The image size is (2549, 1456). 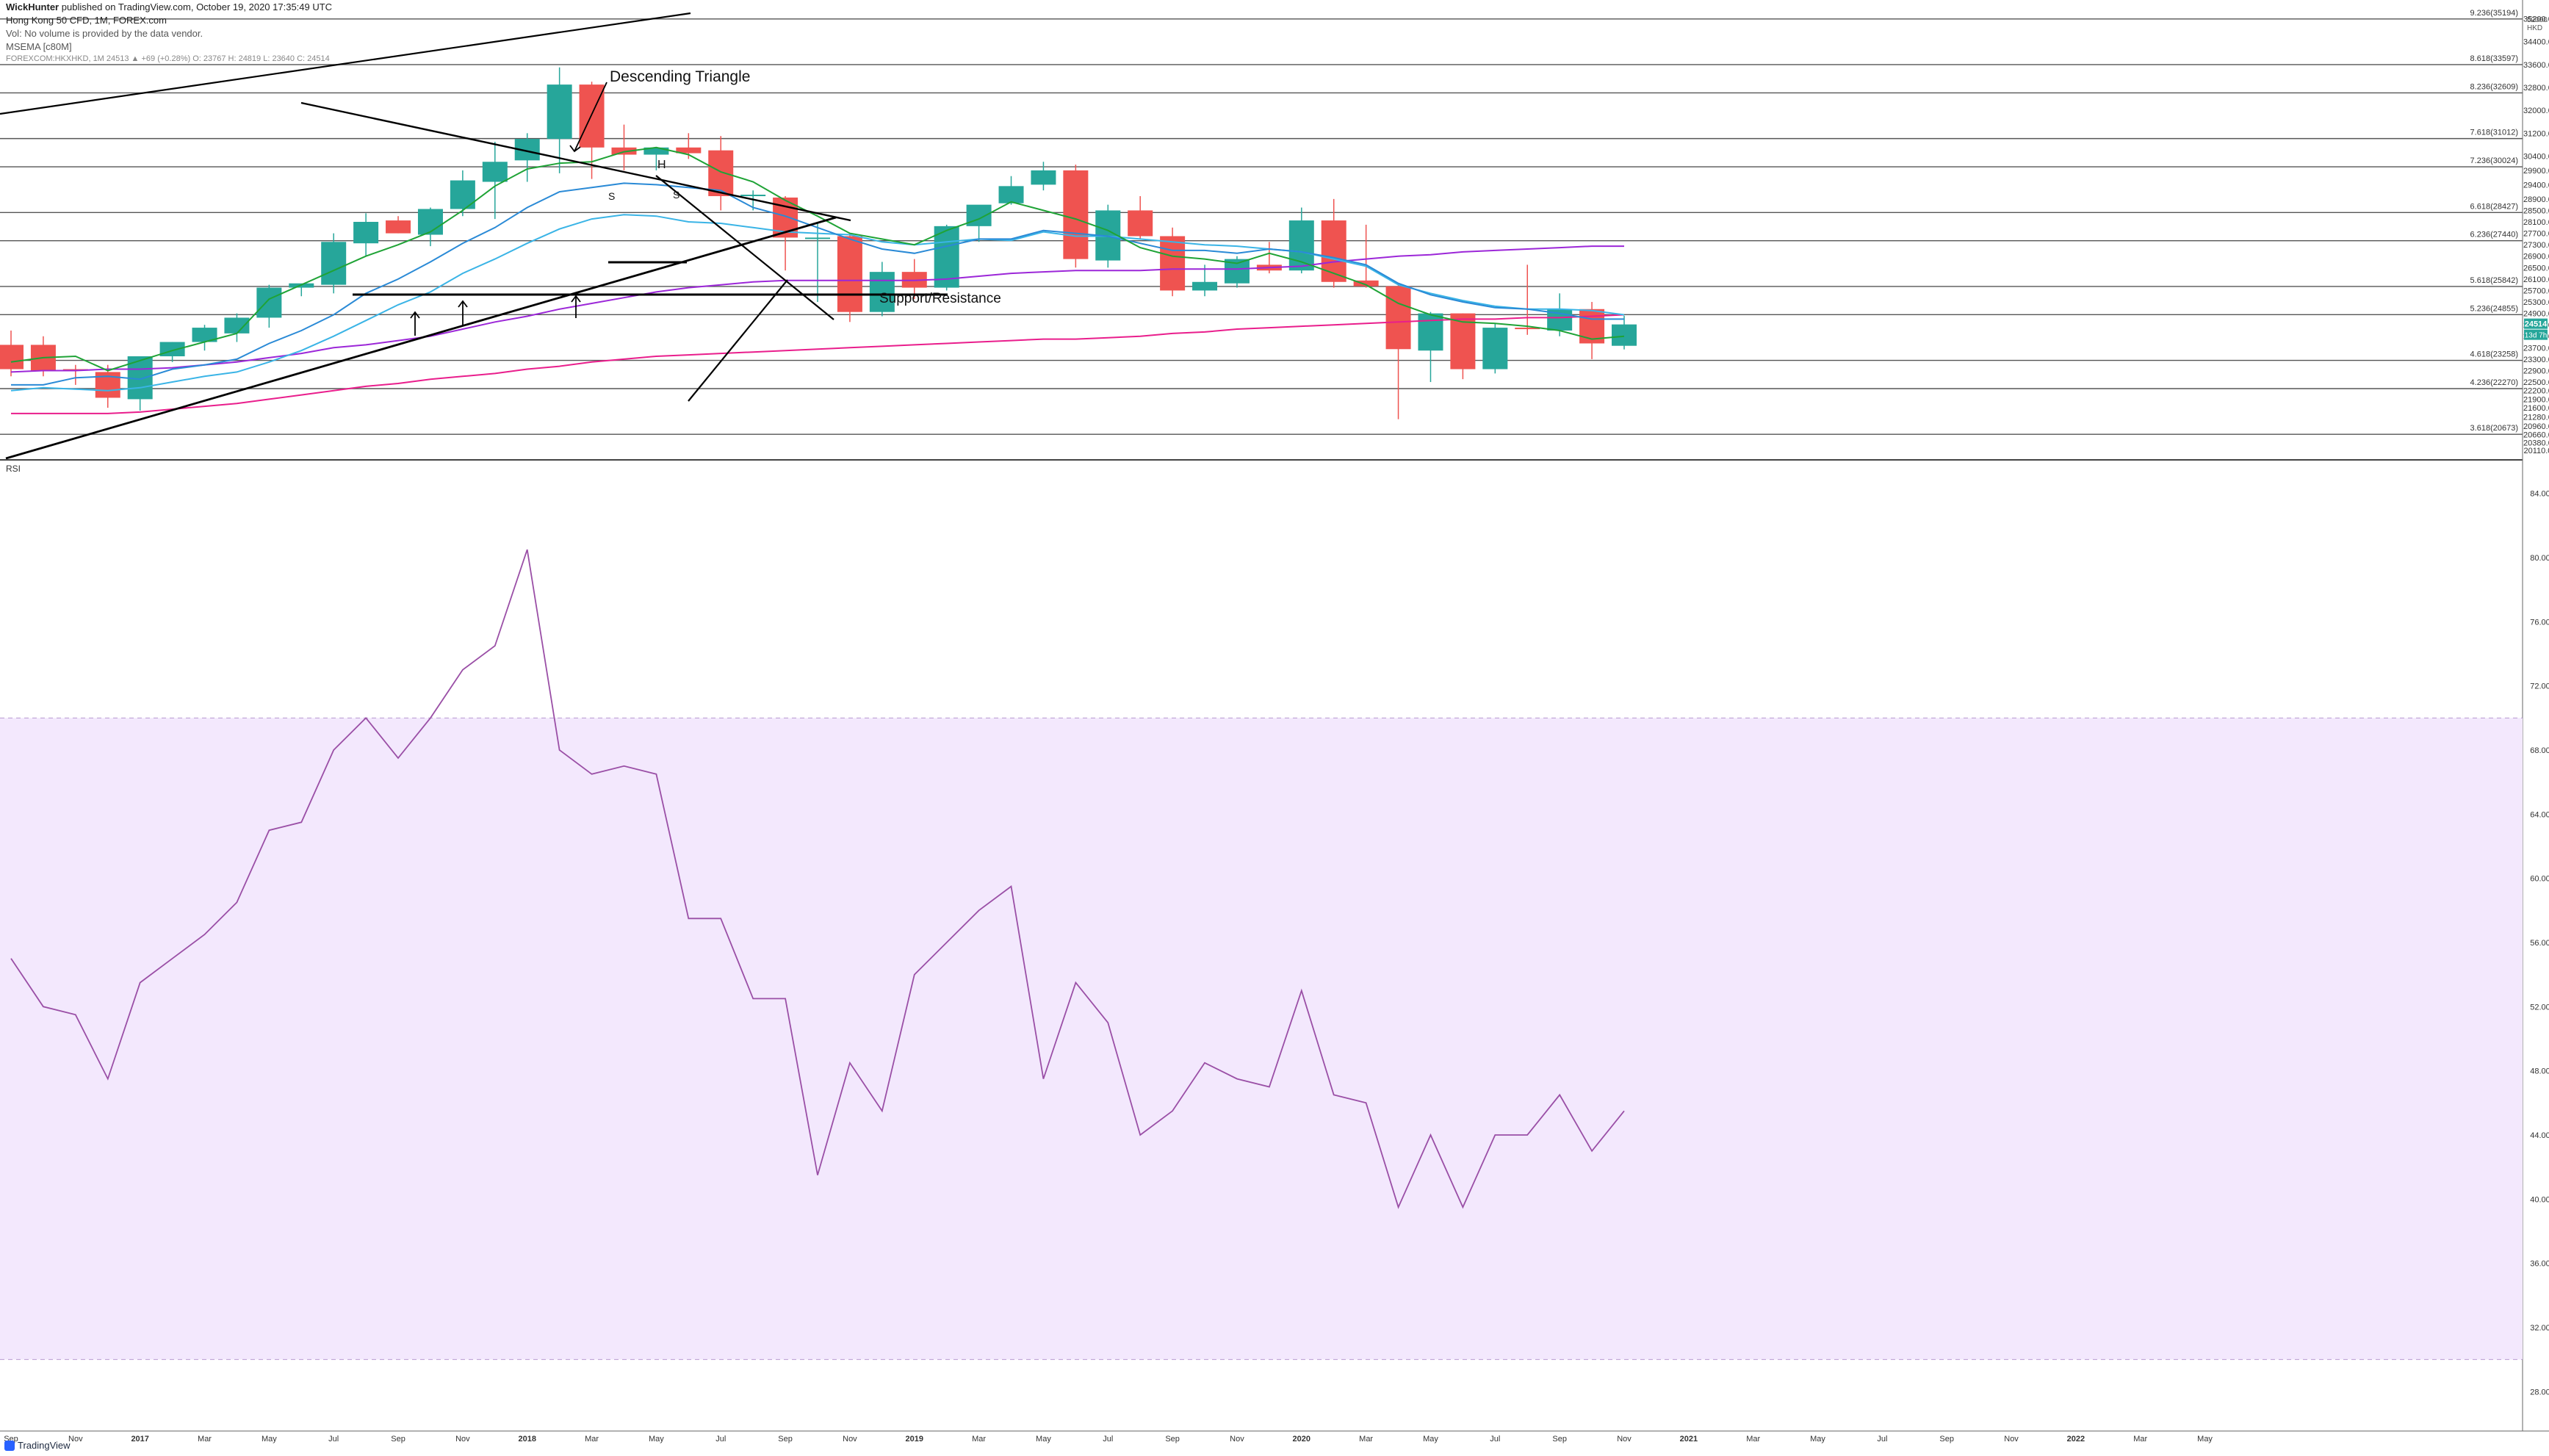 I want to click on ema-lightblue-line, so click(x=817, y=303).